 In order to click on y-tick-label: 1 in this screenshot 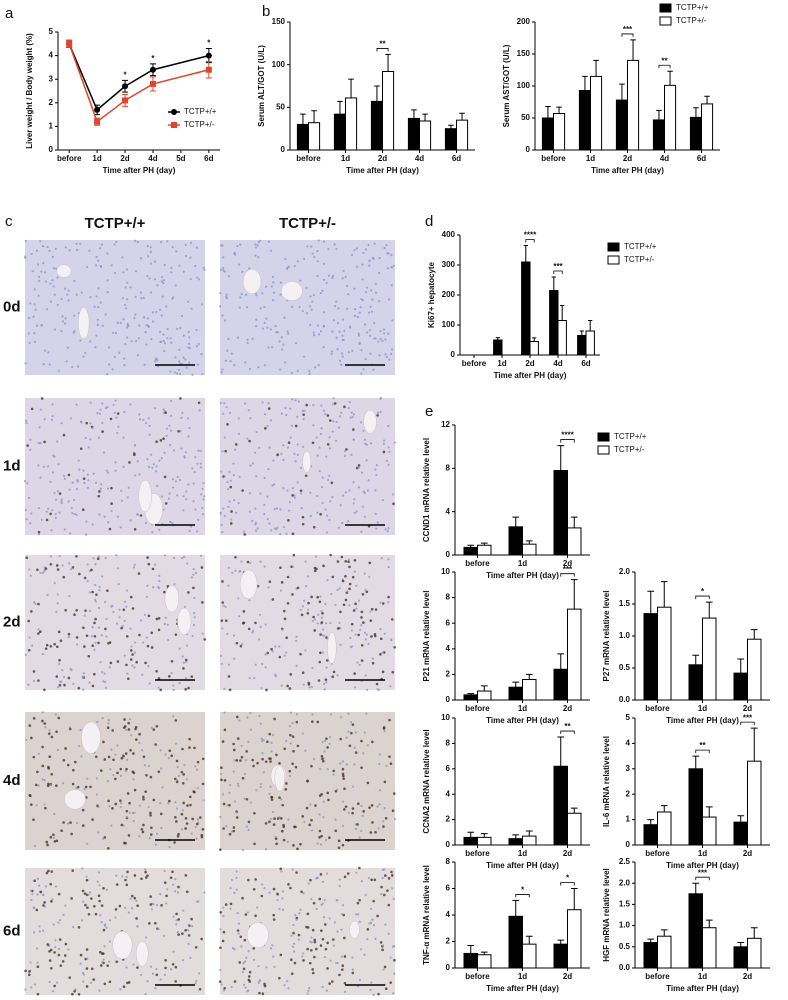, I will do `click(628, 819)`.